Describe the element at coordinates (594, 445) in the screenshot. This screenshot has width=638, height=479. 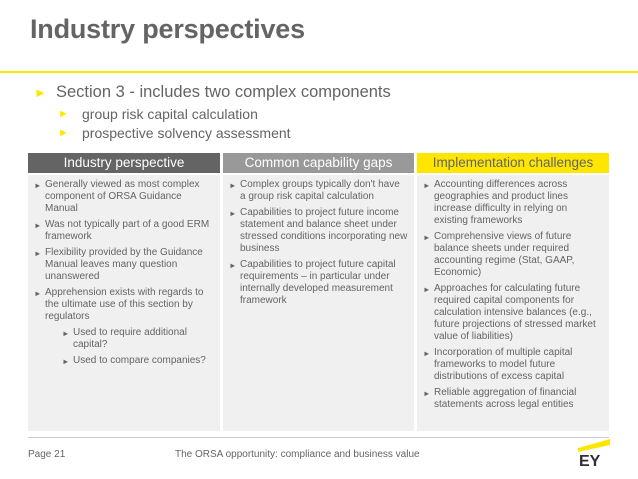
I see `logo-beam` at that location.